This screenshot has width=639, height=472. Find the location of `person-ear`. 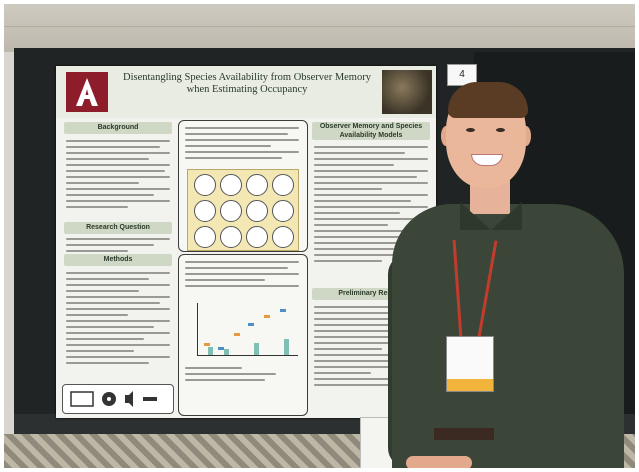

person-ear is located at coordinates (526, 136).